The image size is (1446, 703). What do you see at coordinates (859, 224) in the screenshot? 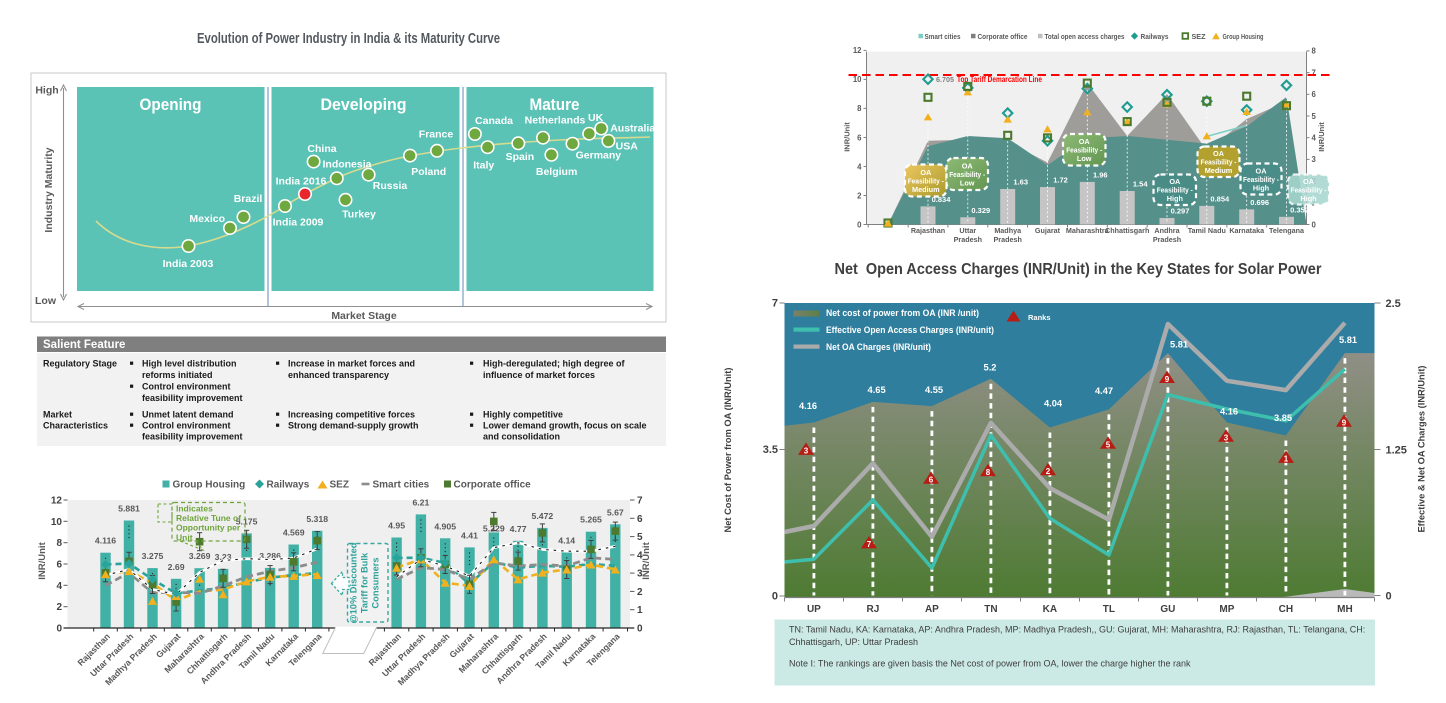
I see `svg-text: 0` at bounding box center [859, 224].